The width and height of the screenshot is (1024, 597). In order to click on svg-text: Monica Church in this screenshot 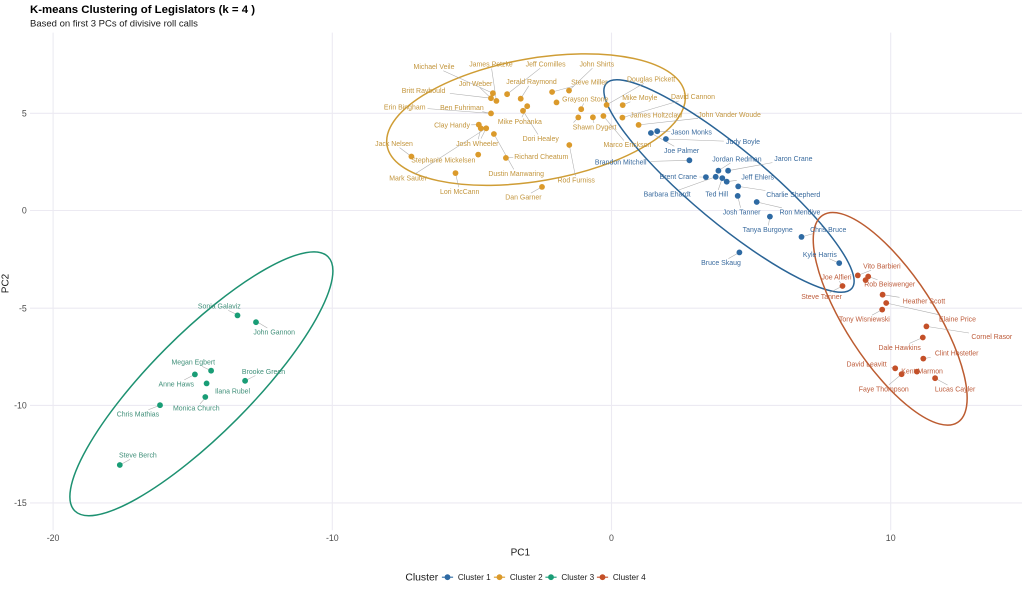, I will do `click(196, 409)`.